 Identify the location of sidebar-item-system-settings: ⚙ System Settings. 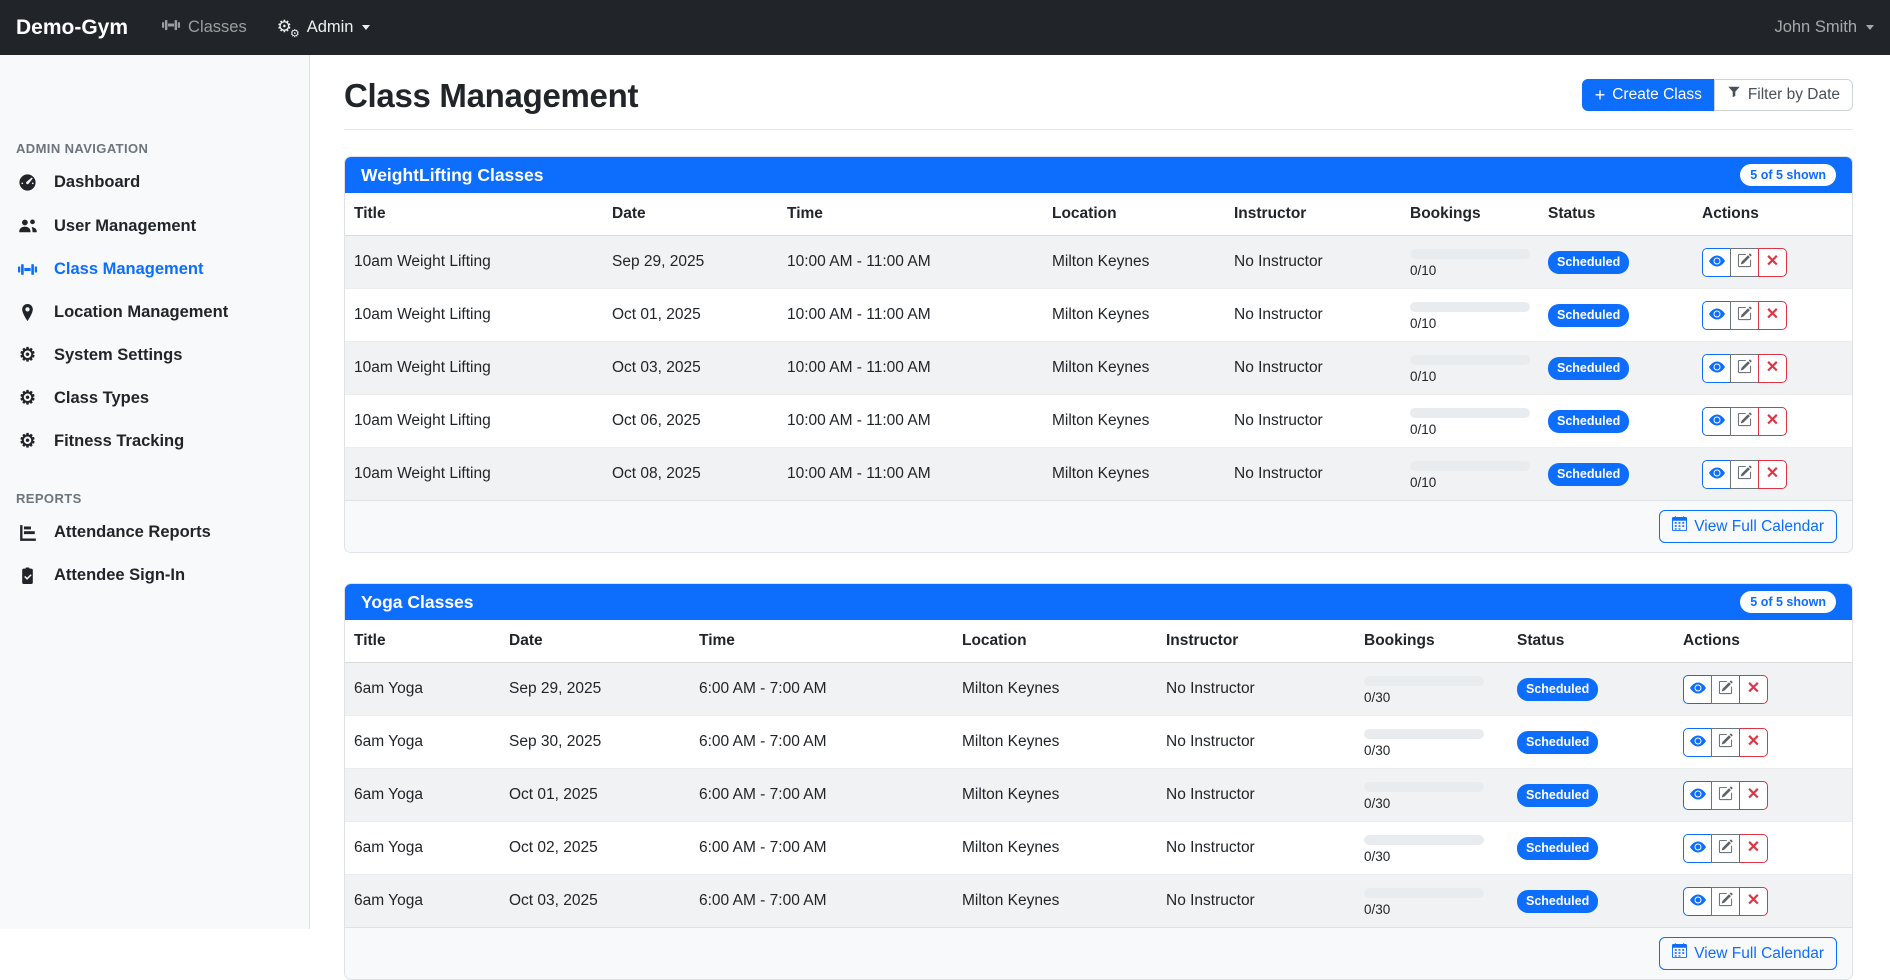
(156, 355).